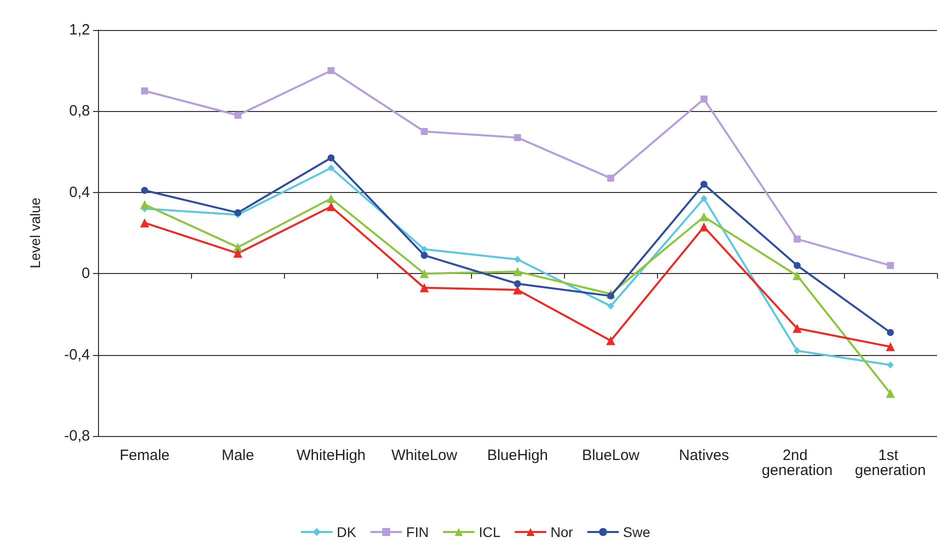 This screenshot has width=951, height=554. What do you see at coordinates (35, 232) in the screenshot?
I see `y-axis-title: Level value` at bounding box center [35, 232].